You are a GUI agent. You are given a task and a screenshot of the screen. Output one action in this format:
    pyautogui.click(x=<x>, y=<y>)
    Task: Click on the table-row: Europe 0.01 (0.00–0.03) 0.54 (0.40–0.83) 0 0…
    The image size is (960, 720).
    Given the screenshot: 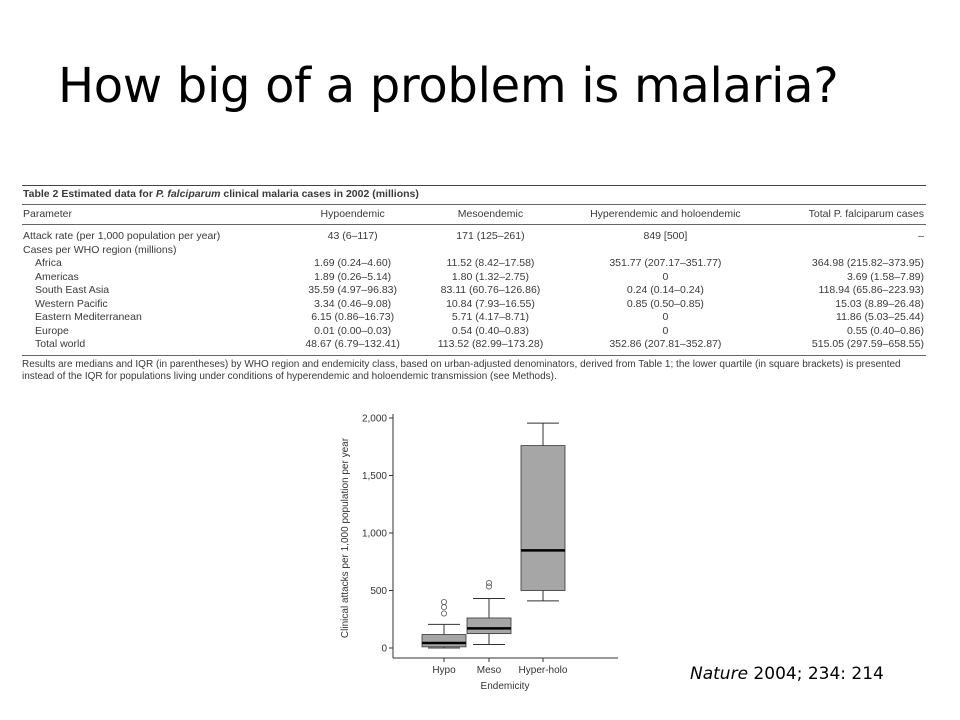 What is the action you would take?
    pyautogui.click(x=474, y=332)
    